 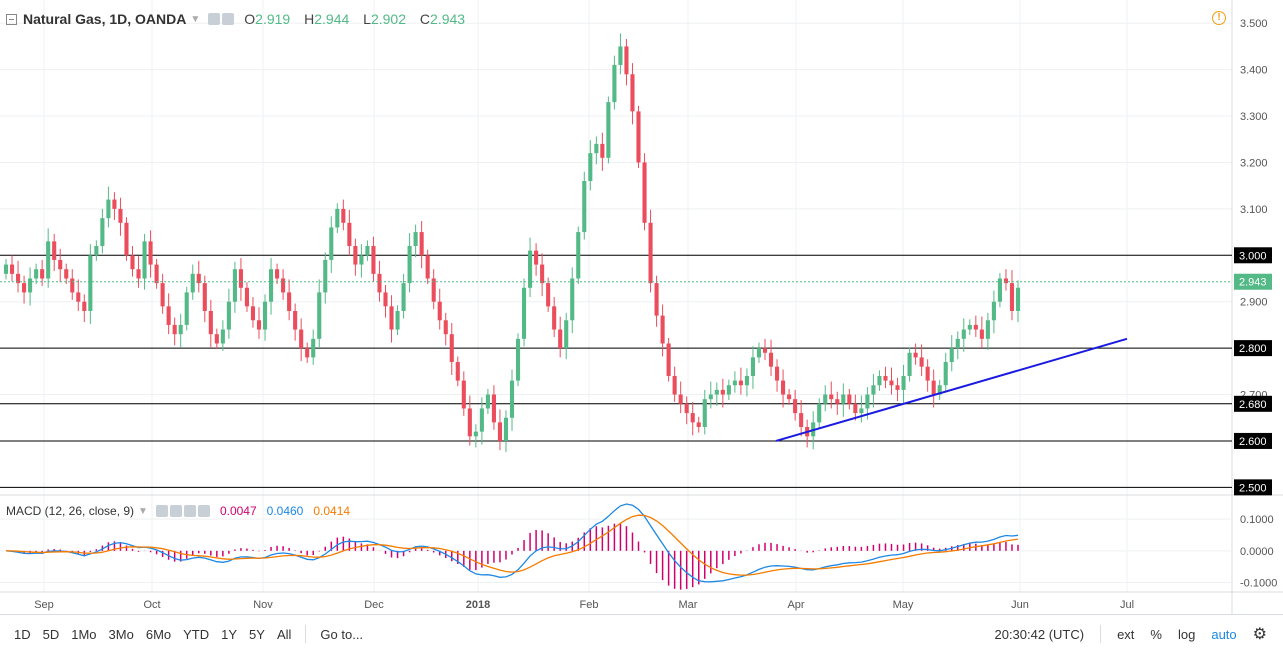 I want to click on macd-add-icon, so click(x=189, y=511).